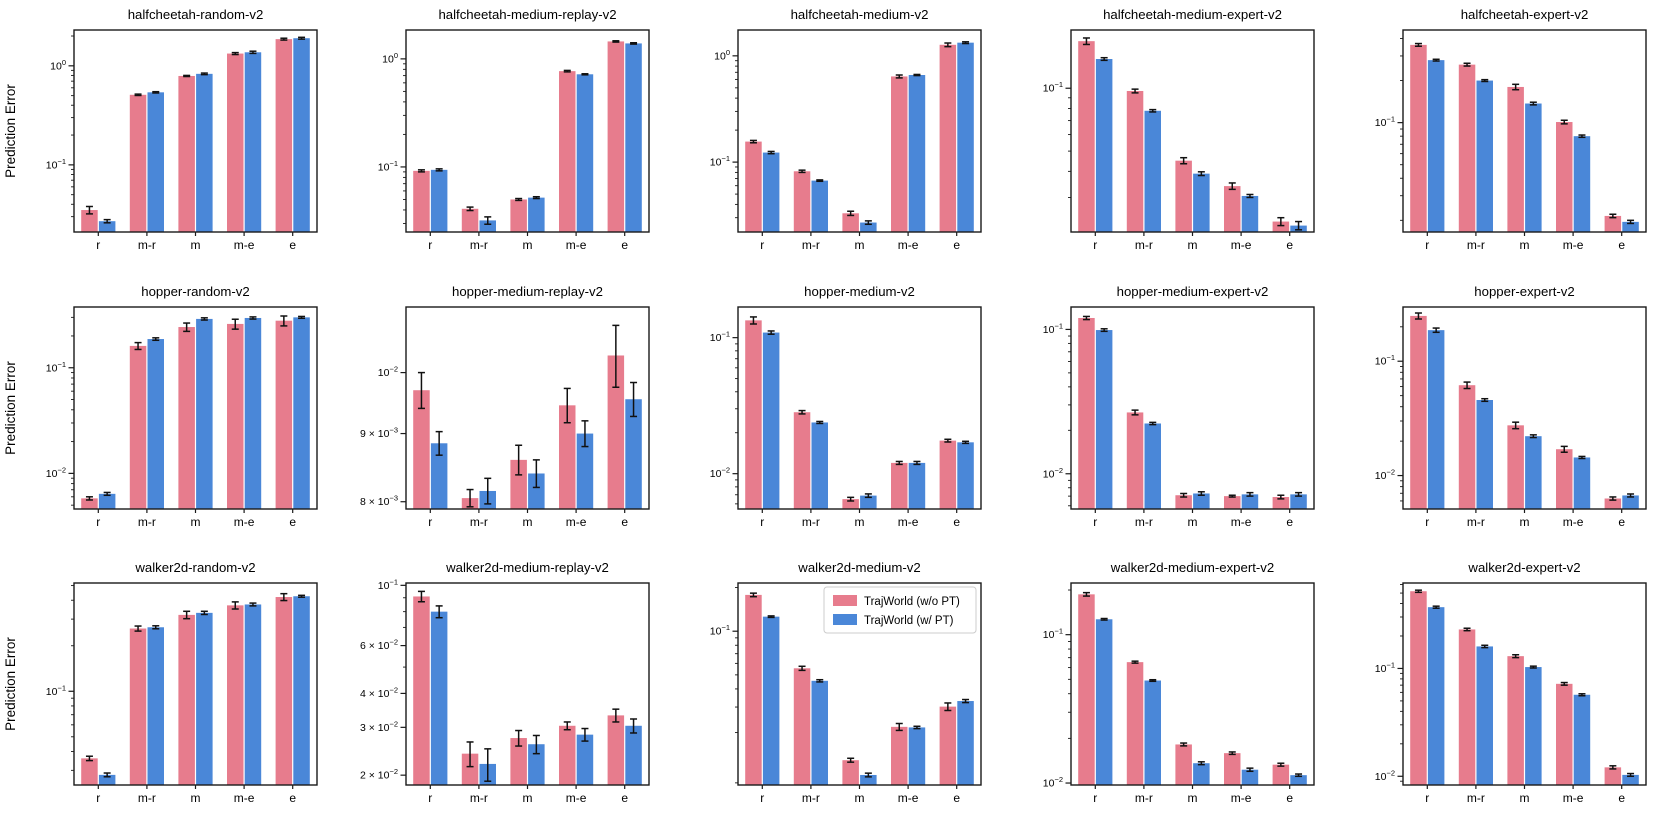 Image resolution: width=1661 pixels, height=830 pixels. What do you see at coordinates (1192, 291) in the screenshot?
I see `subplot-title: hopper-medium-expert-v2` at bounding box center [1192, 291].